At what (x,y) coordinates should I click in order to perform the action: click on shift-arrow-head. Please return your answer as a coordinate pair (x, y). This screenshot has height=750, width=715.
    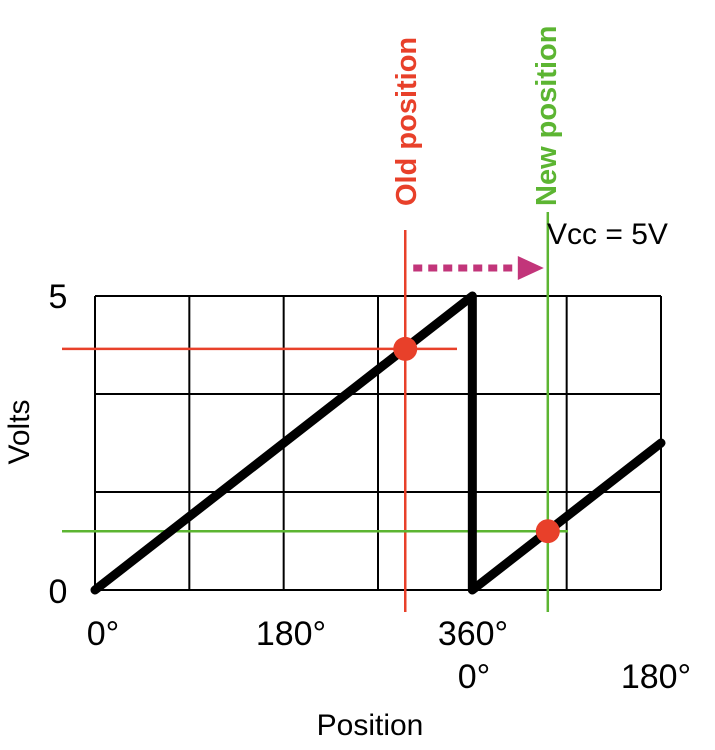
    Looking at the image, I should click on (530, 268).